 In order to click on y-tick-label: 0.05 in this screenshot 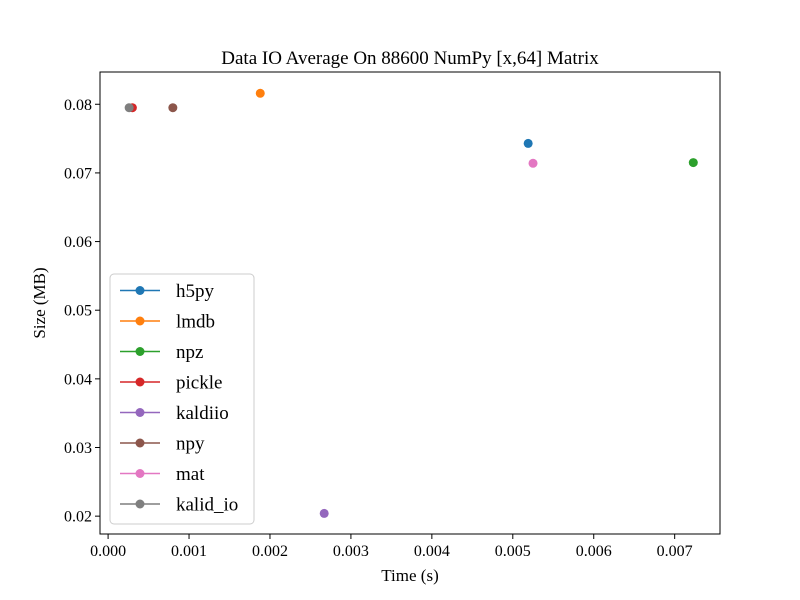, I will do `click(78, 311)`.